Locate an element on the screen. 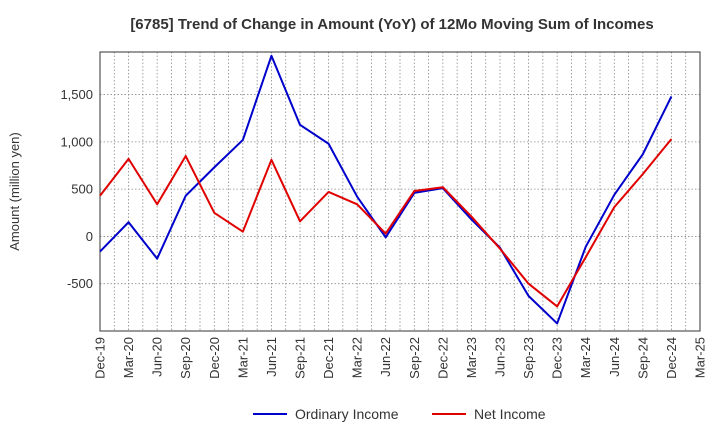  y-tick-label: 1,500 is located at coordinates (76, 94).